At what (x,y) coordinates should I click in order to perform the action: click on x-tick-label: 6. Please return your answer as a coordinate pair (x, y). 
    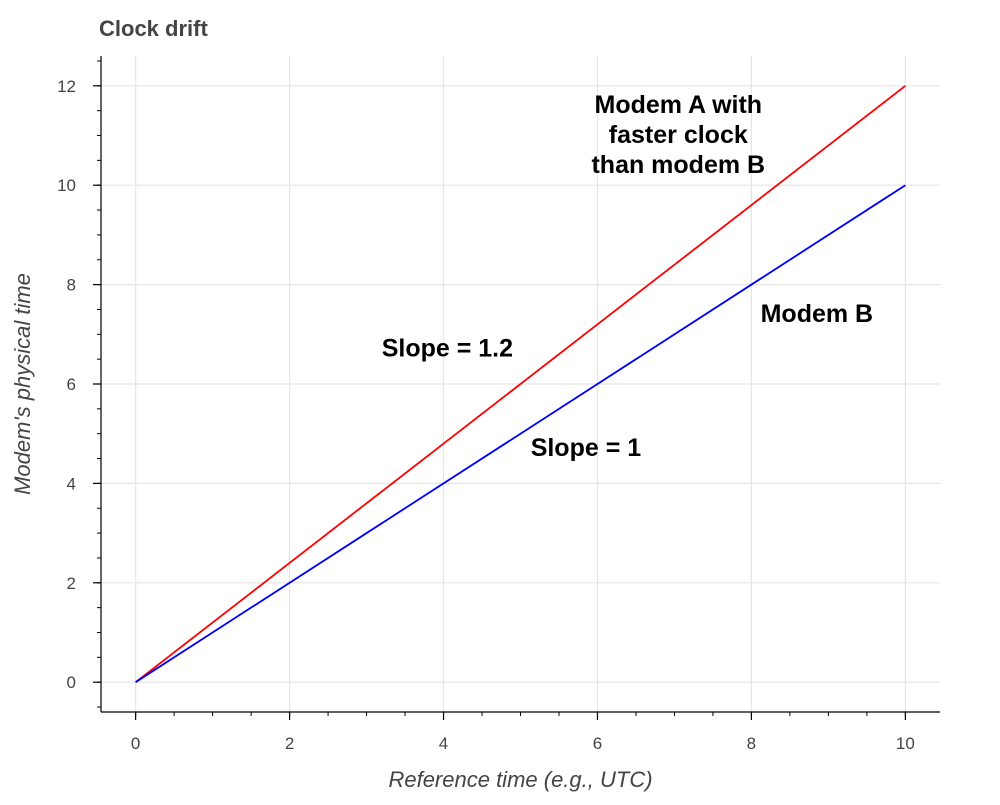
    Looking at the image, I should click on (597, 743).